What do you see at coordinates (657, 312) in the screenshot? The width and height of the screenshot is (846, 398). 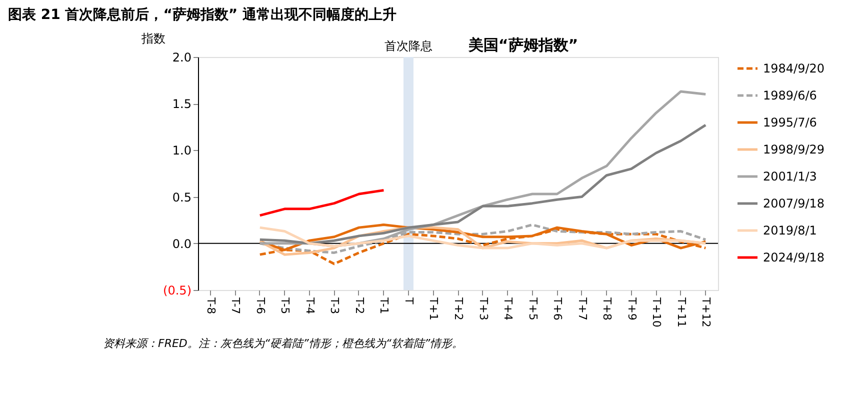 I see `x-tick-label: T+10` at bounding box center [657, 312].